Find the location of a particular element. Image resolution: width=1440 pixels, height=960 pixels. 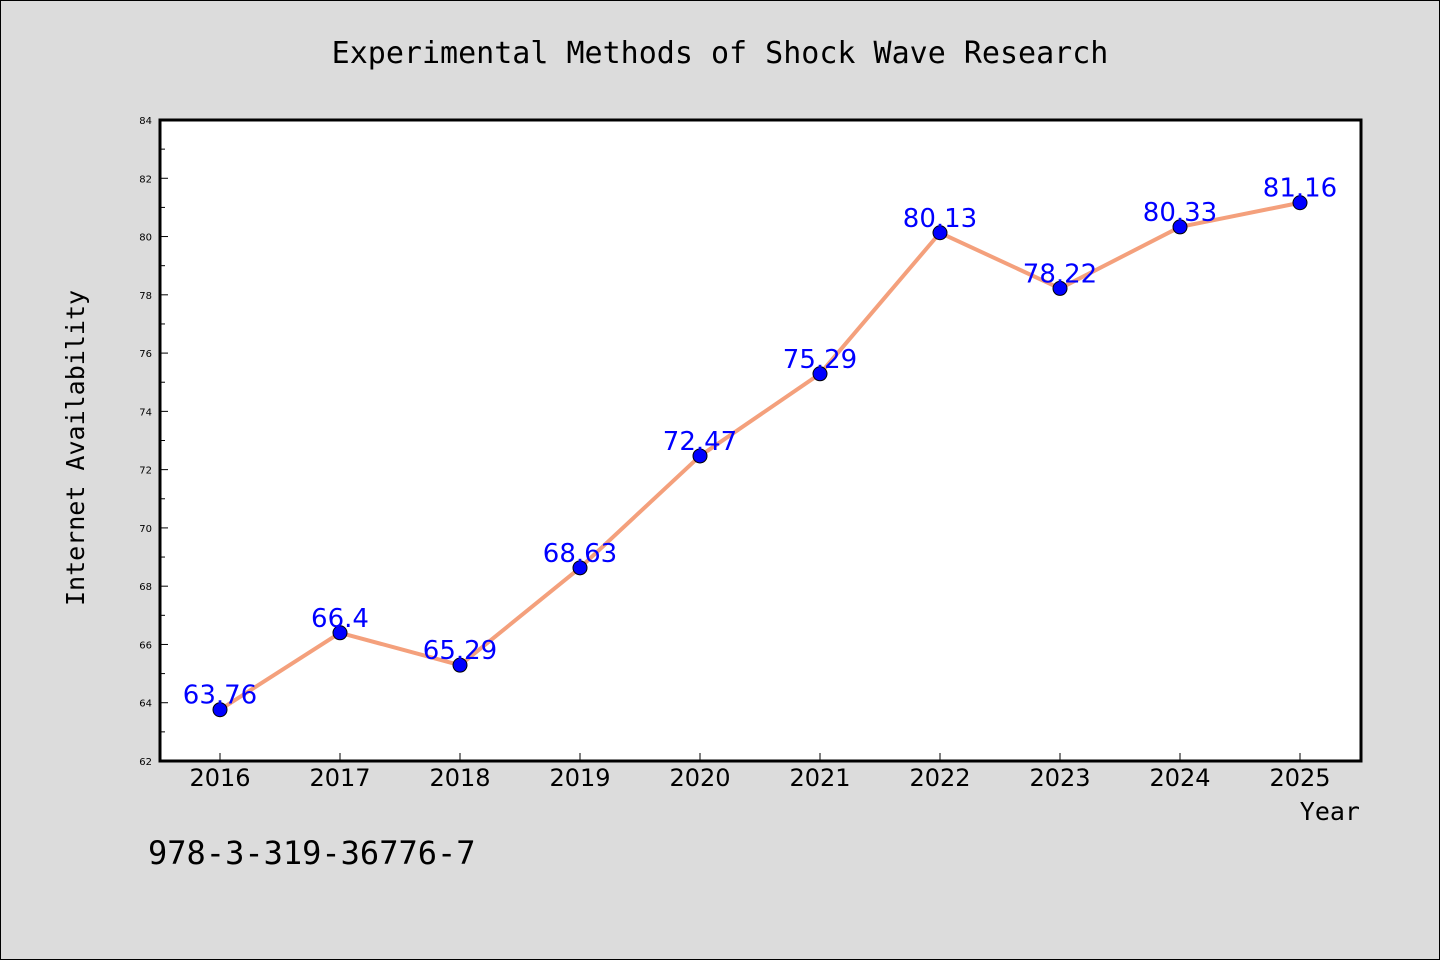

x-tick-label: 2020 is located at coordinates (699, 778).